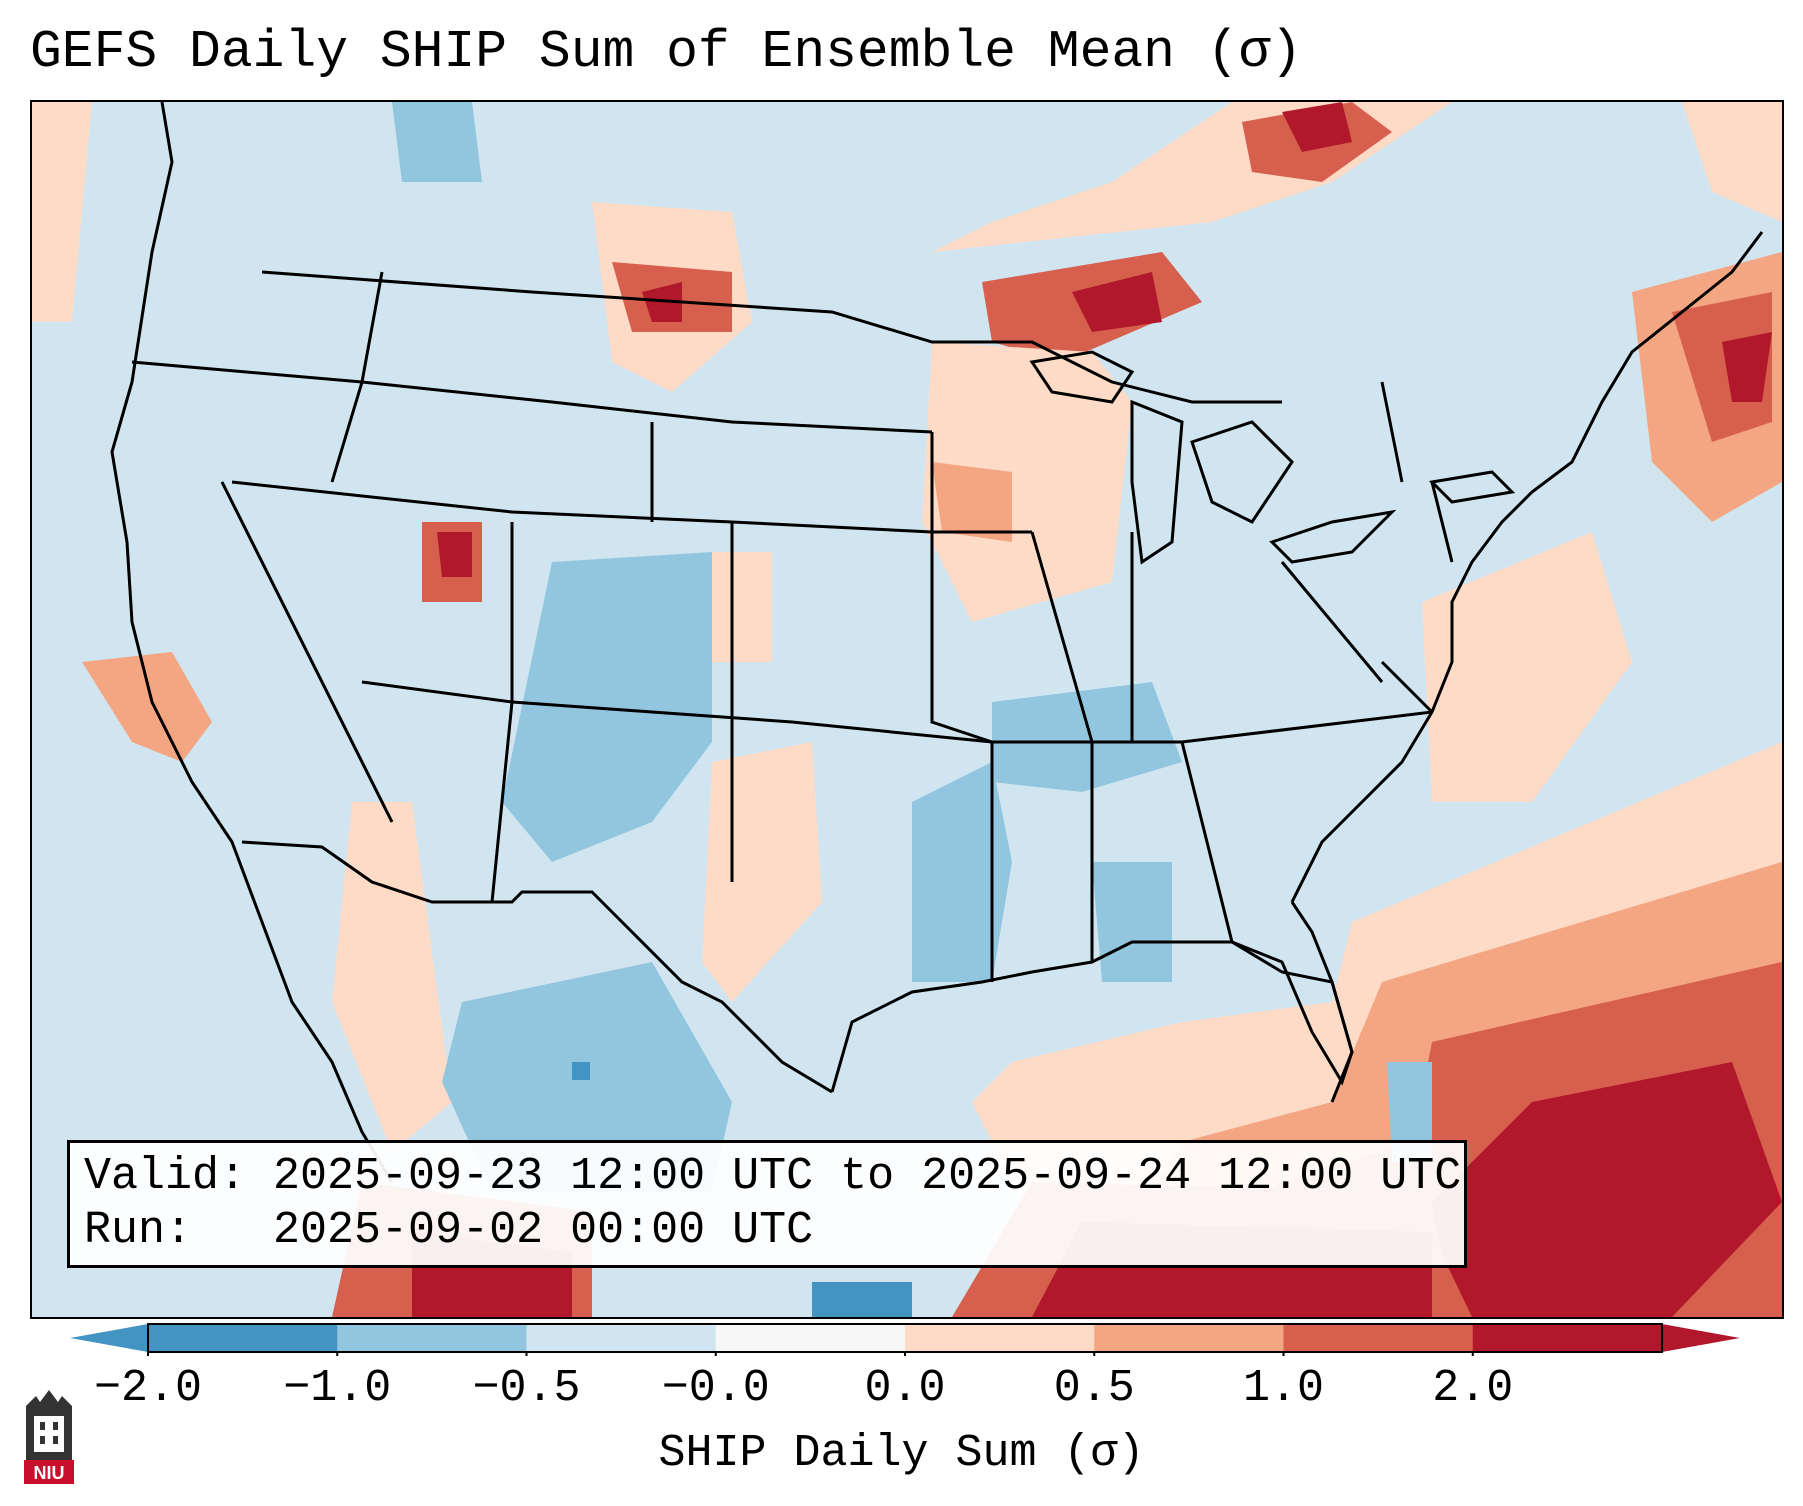 The width and height of the screenshot is (1803, 1506). I want to click on colorbar-tick-label: −0.5, so click(526, 1388).